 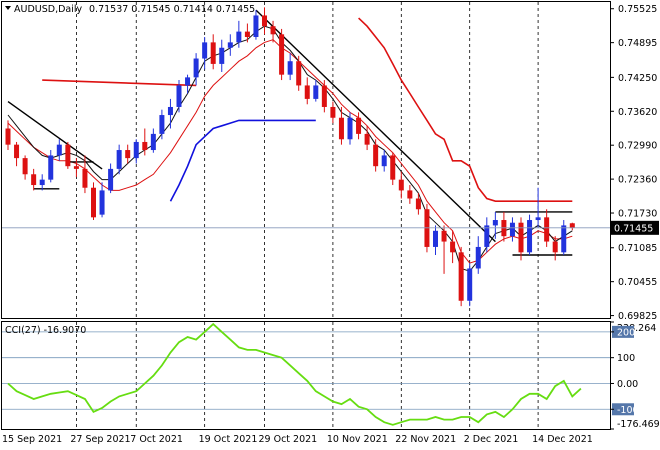 I want to click on trendline, so click(x=55, y=135).